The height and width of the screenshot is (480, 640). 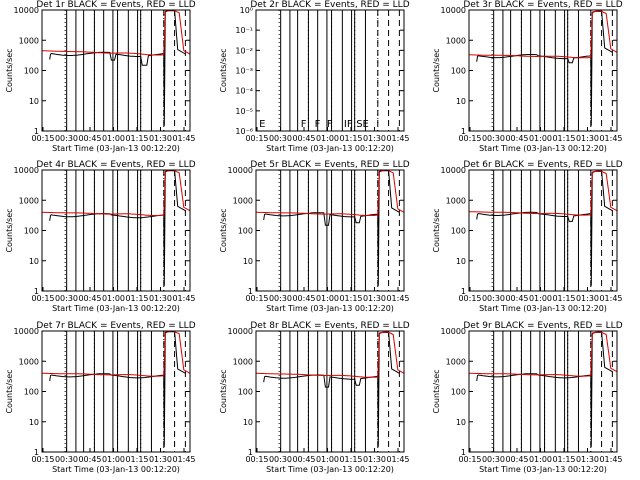 What do you see at coordinates (329, 326) in the screenshot?
I see `panel-title: Det 8r BLACK = Events, RED = LLD` at bounding box center [329, 326].